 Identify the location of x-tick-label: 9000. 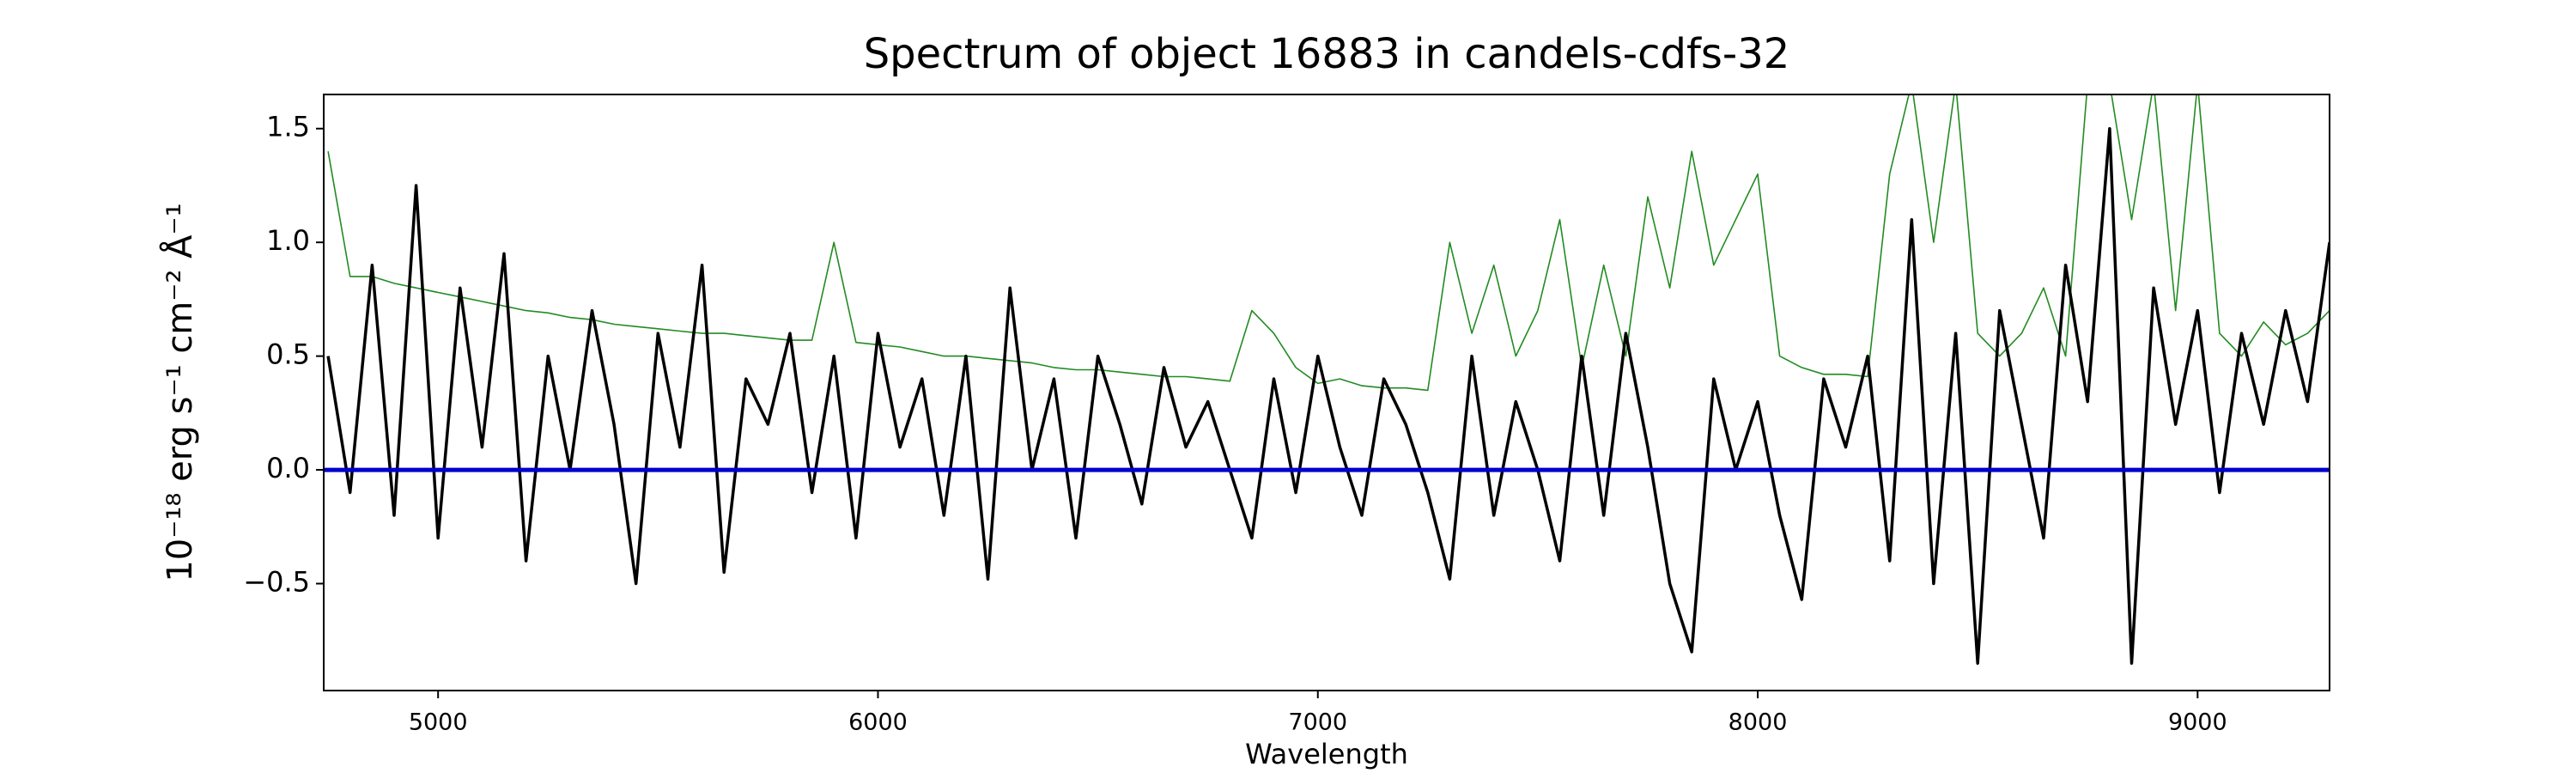
(2197, 722).